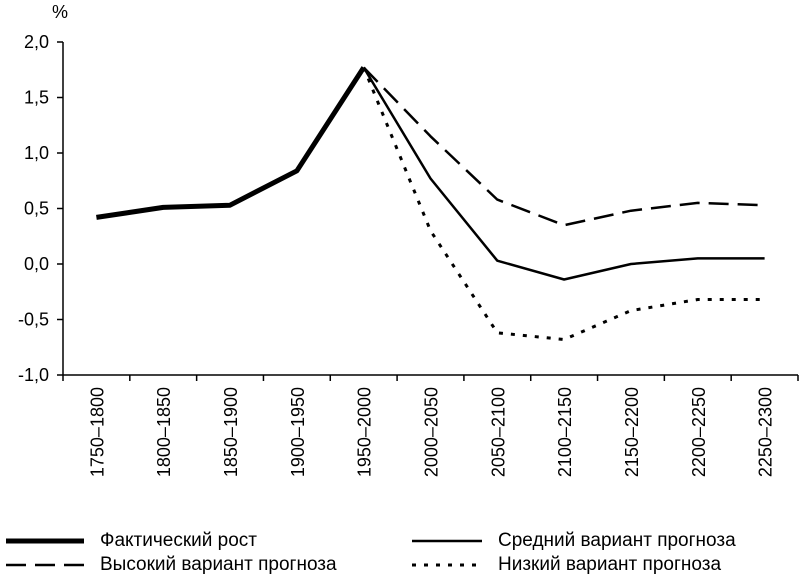 The width and height of the screenshot is (800, 580). I want to click on y-unit-label: %, so click(60, 12).